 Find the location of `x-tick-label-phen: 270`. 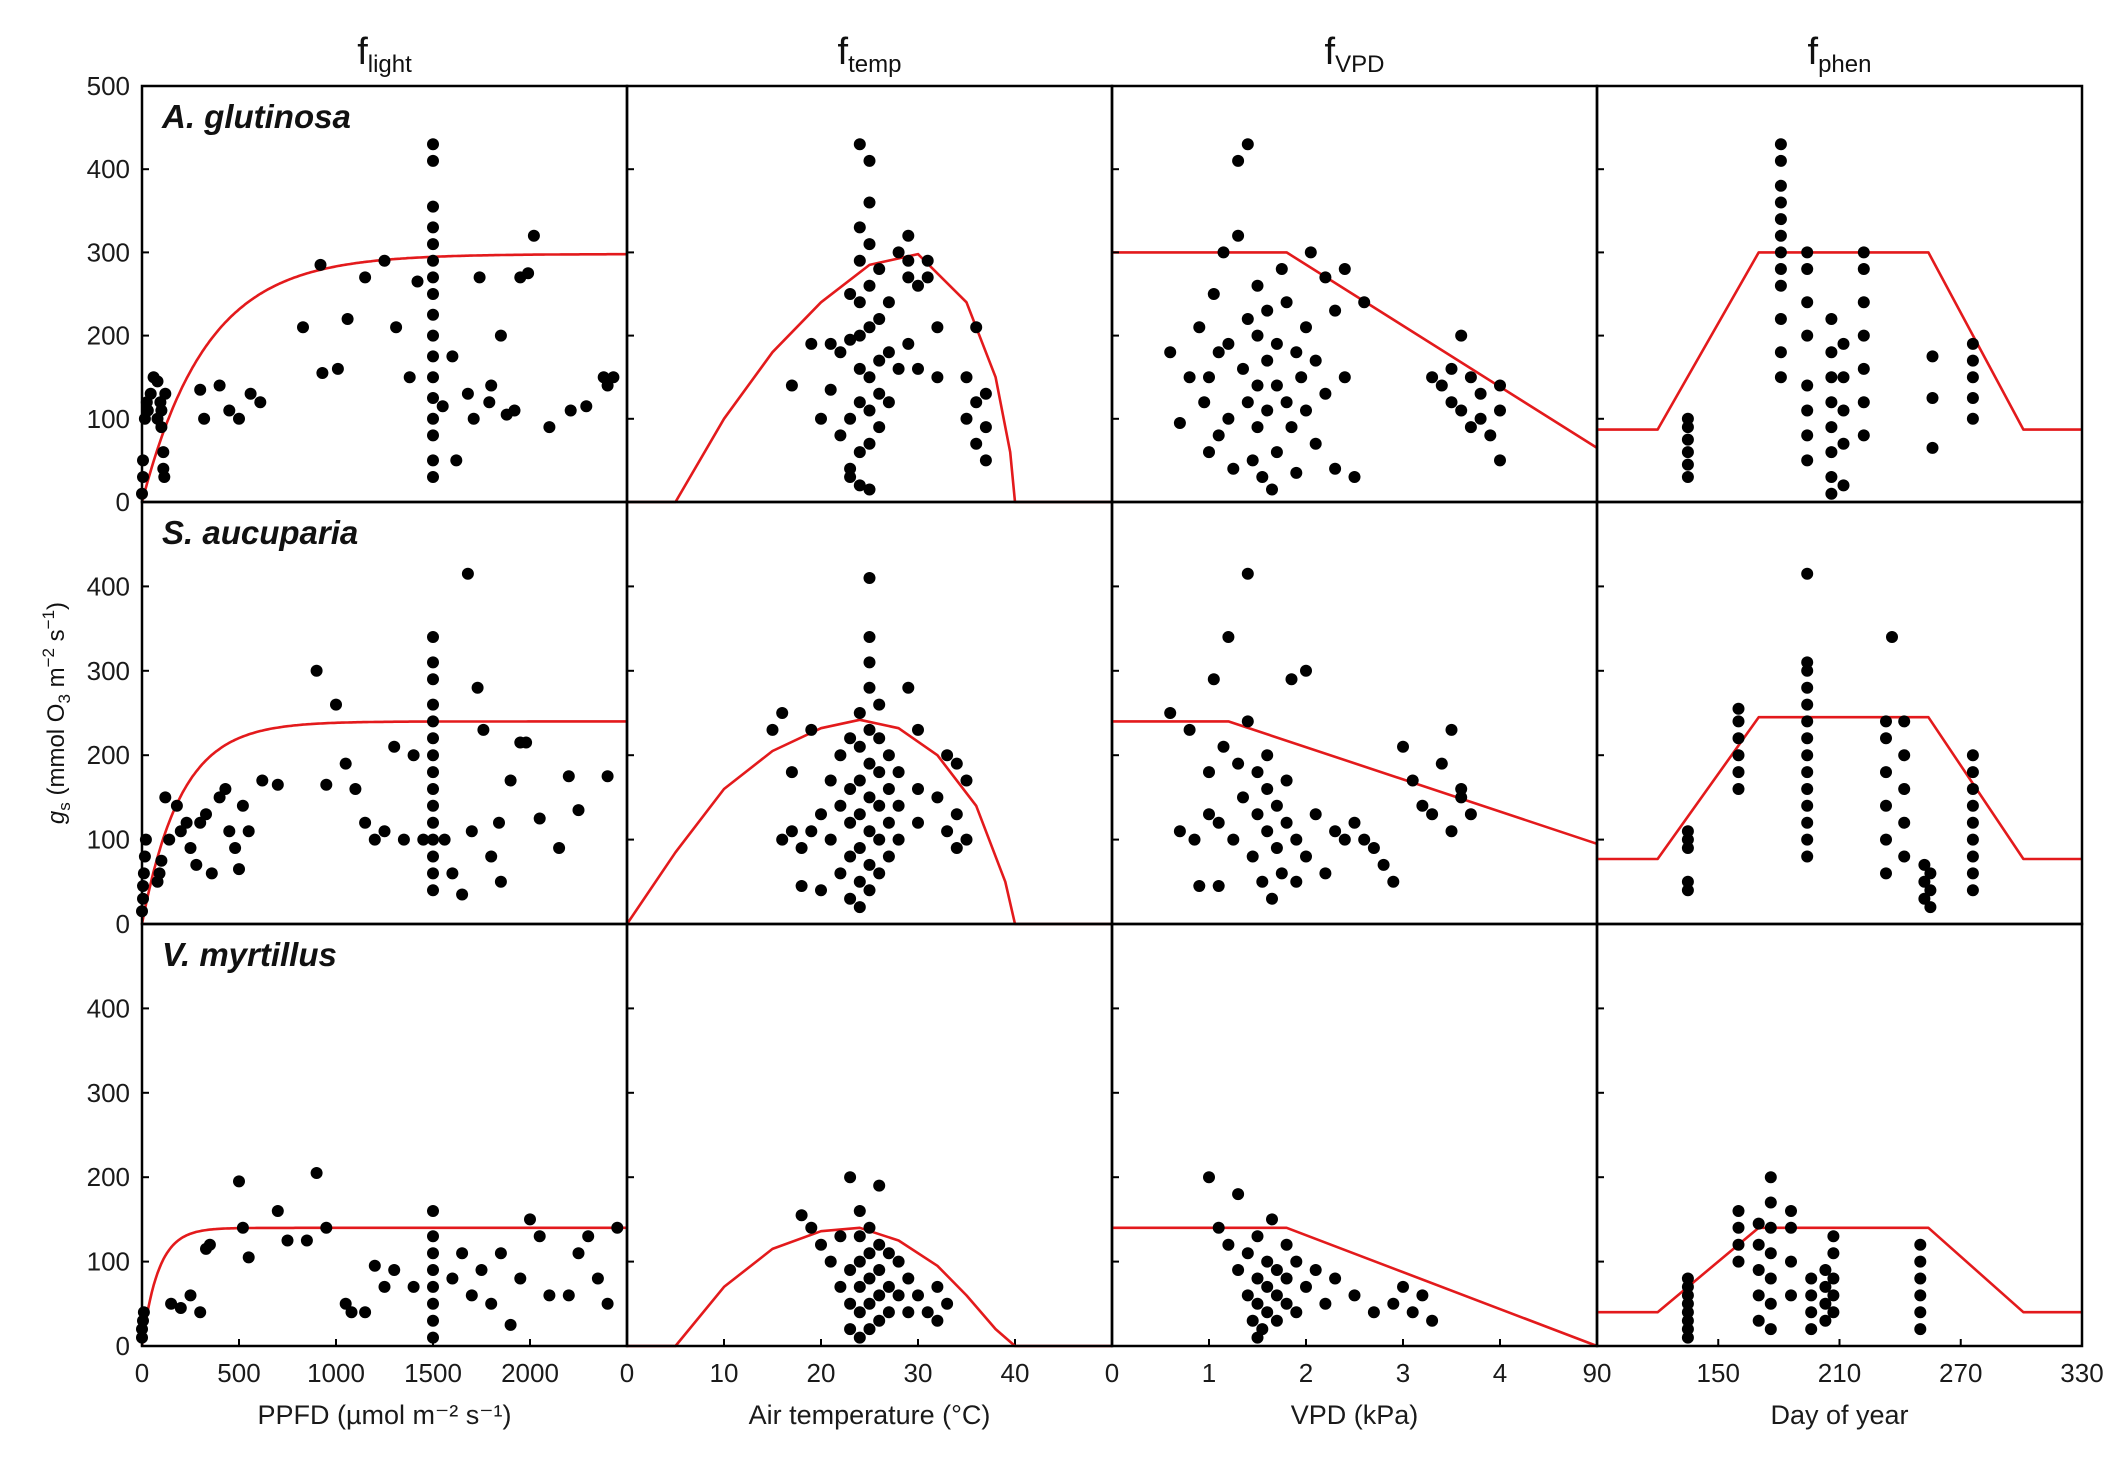

x-tick-label-phen: 270 is located at coordinates (1960, 1373).